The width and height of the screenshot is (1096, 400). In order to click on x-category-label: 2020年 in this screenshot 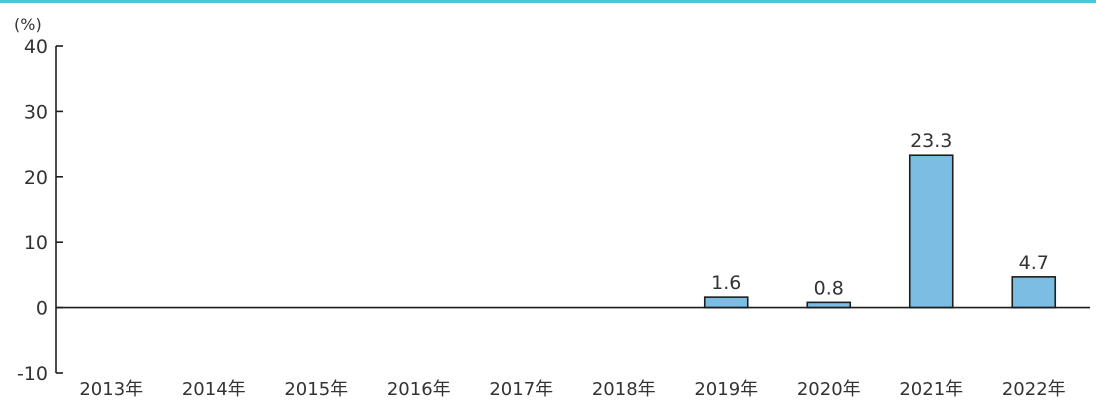, I will do `click(829, 389)`.